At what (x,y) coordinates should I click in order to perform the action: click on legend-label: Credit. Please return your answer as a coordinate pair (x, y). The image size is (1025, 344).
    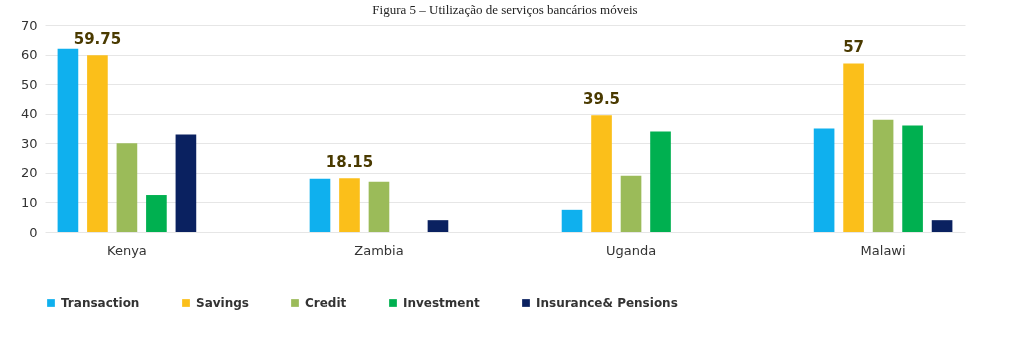
    Looking at the image, I should click on (326, 303).